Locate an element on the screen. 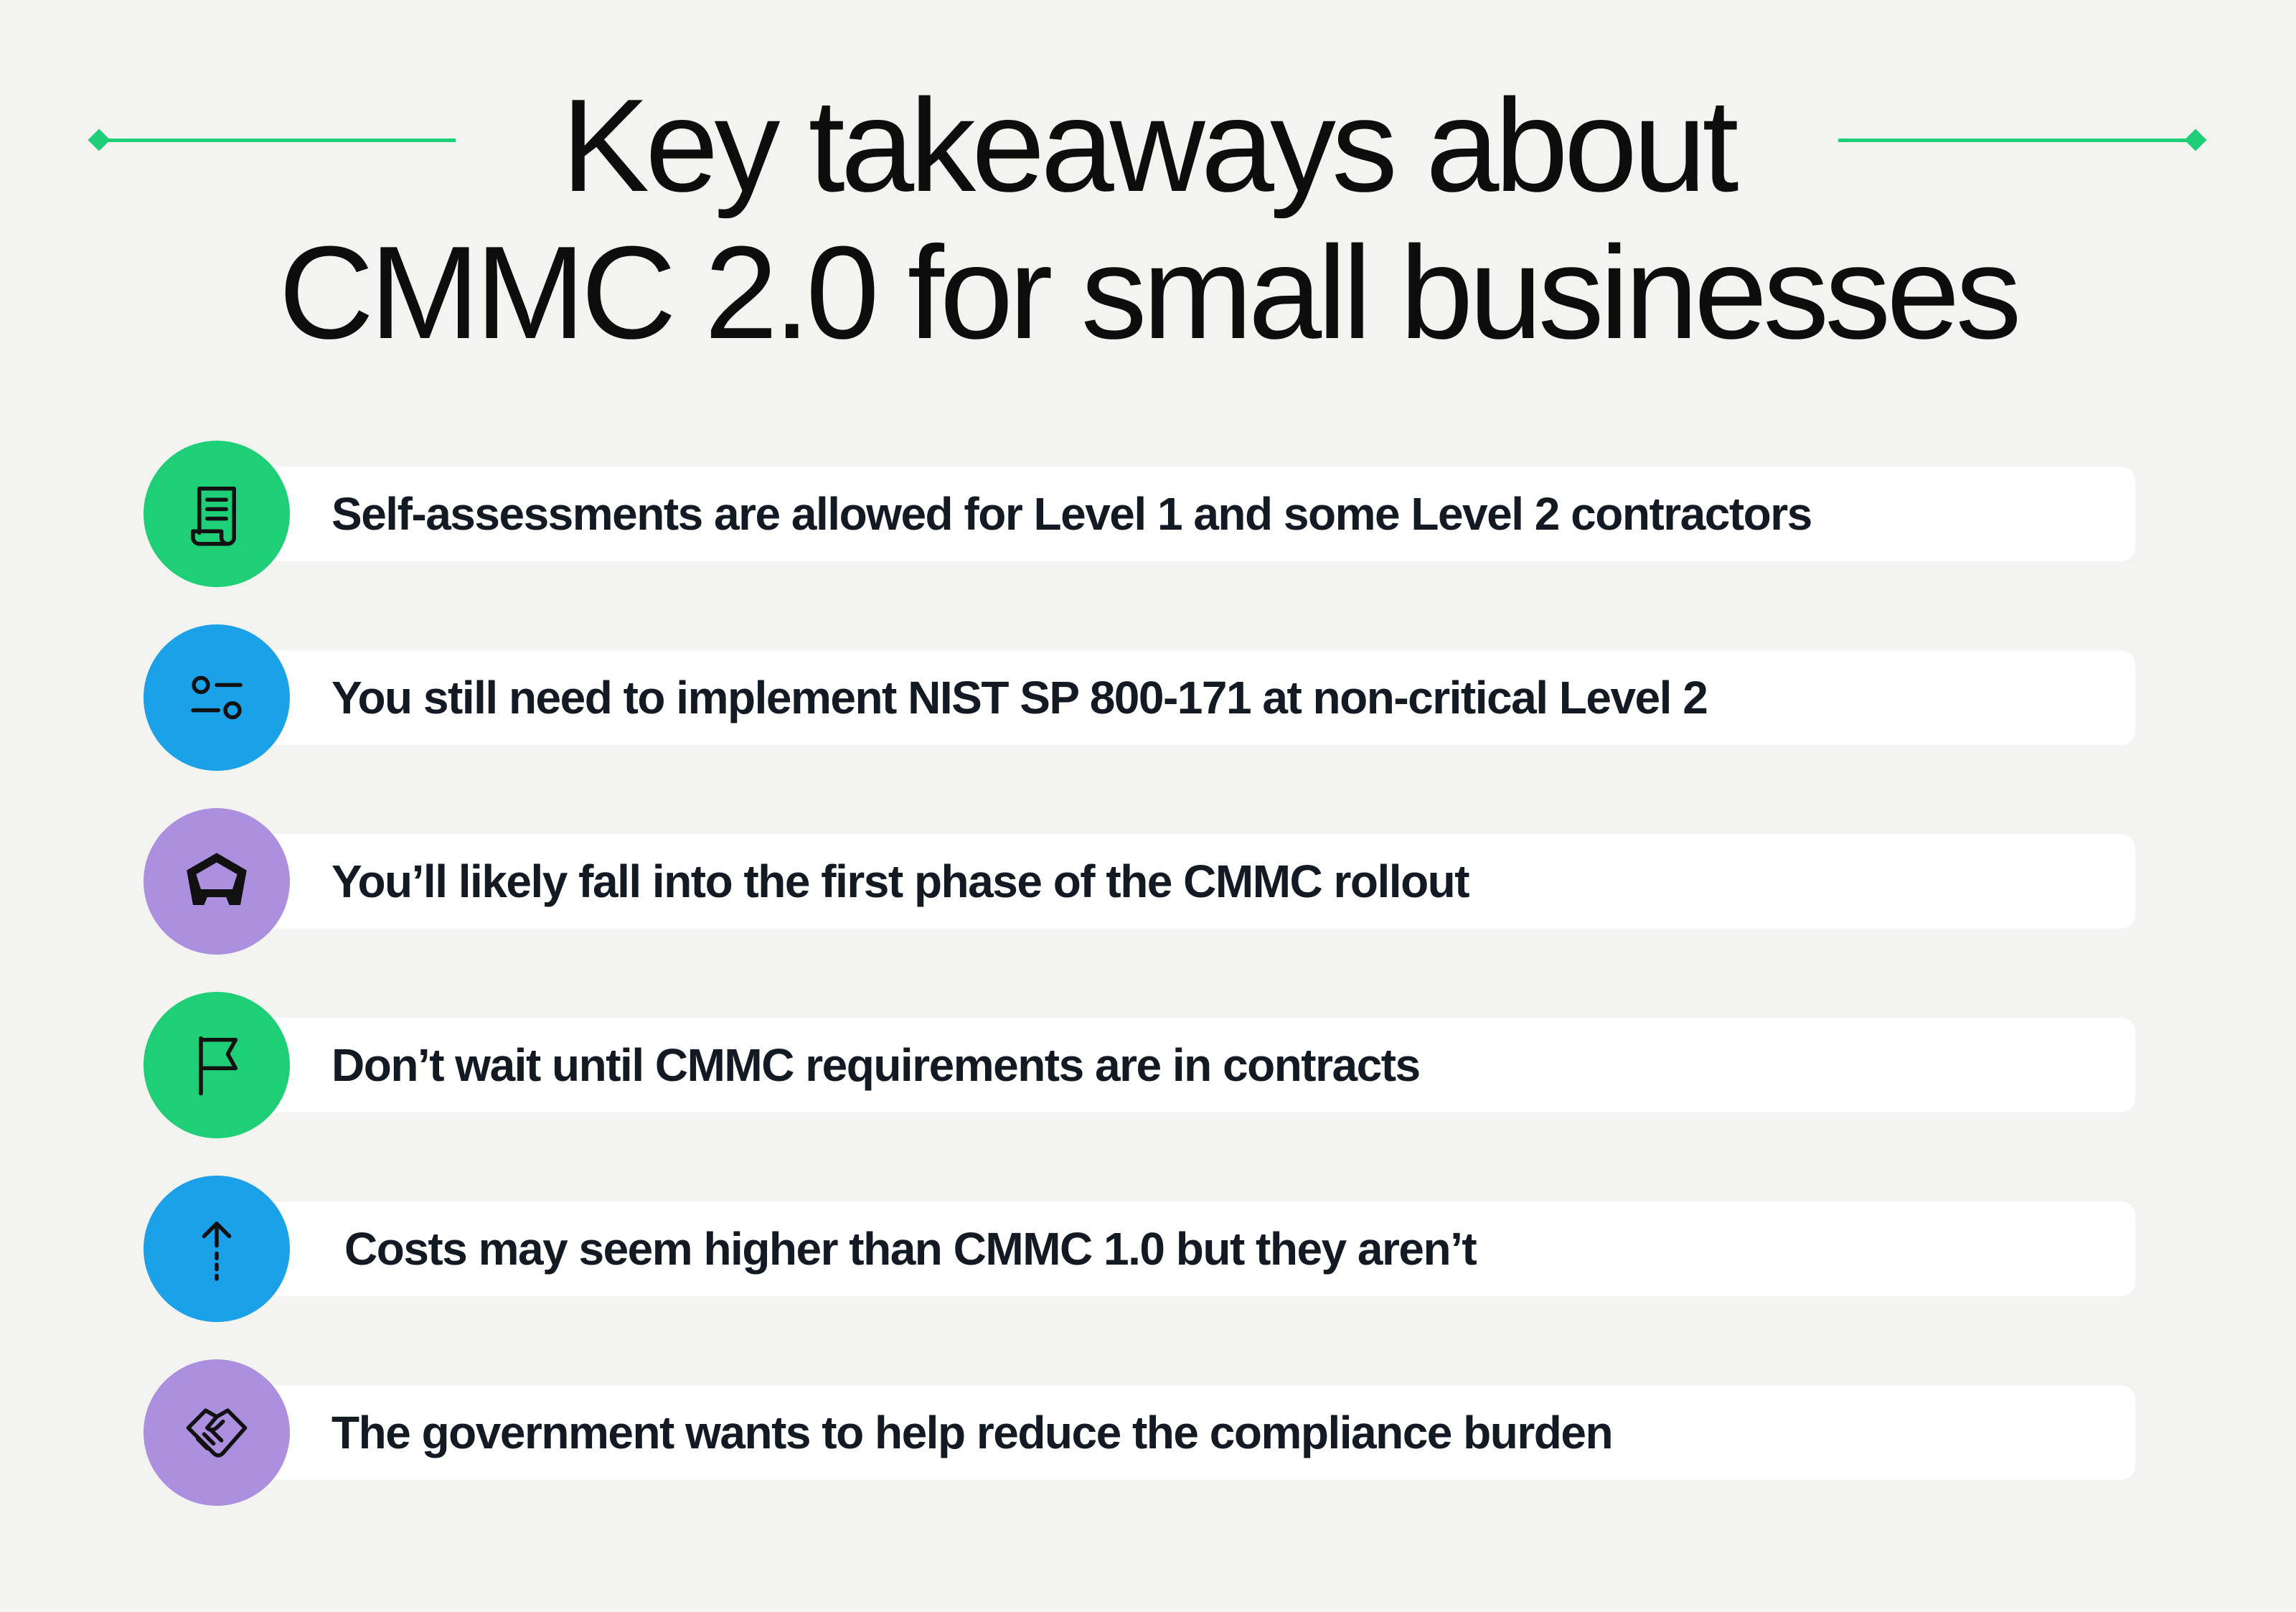 This screenshot has width=2296, height=1612. title-rule-right is located at coordinates (2017, 140).